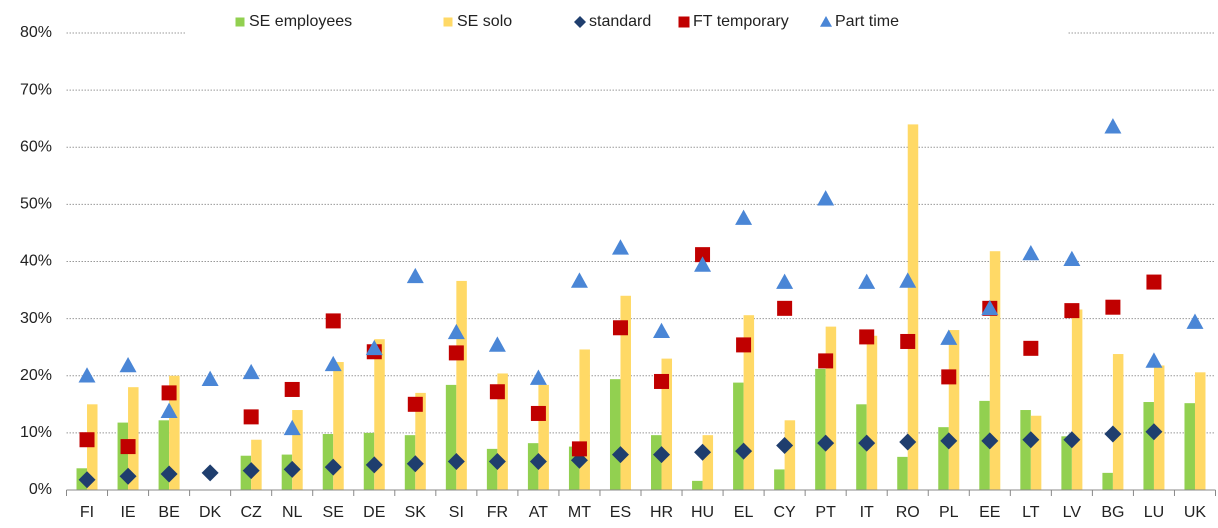 The image size is (1218, 528). Describe the element at coordinates (36, 32) in the screenshot. I see `y-tick-label: 80%` at that location.